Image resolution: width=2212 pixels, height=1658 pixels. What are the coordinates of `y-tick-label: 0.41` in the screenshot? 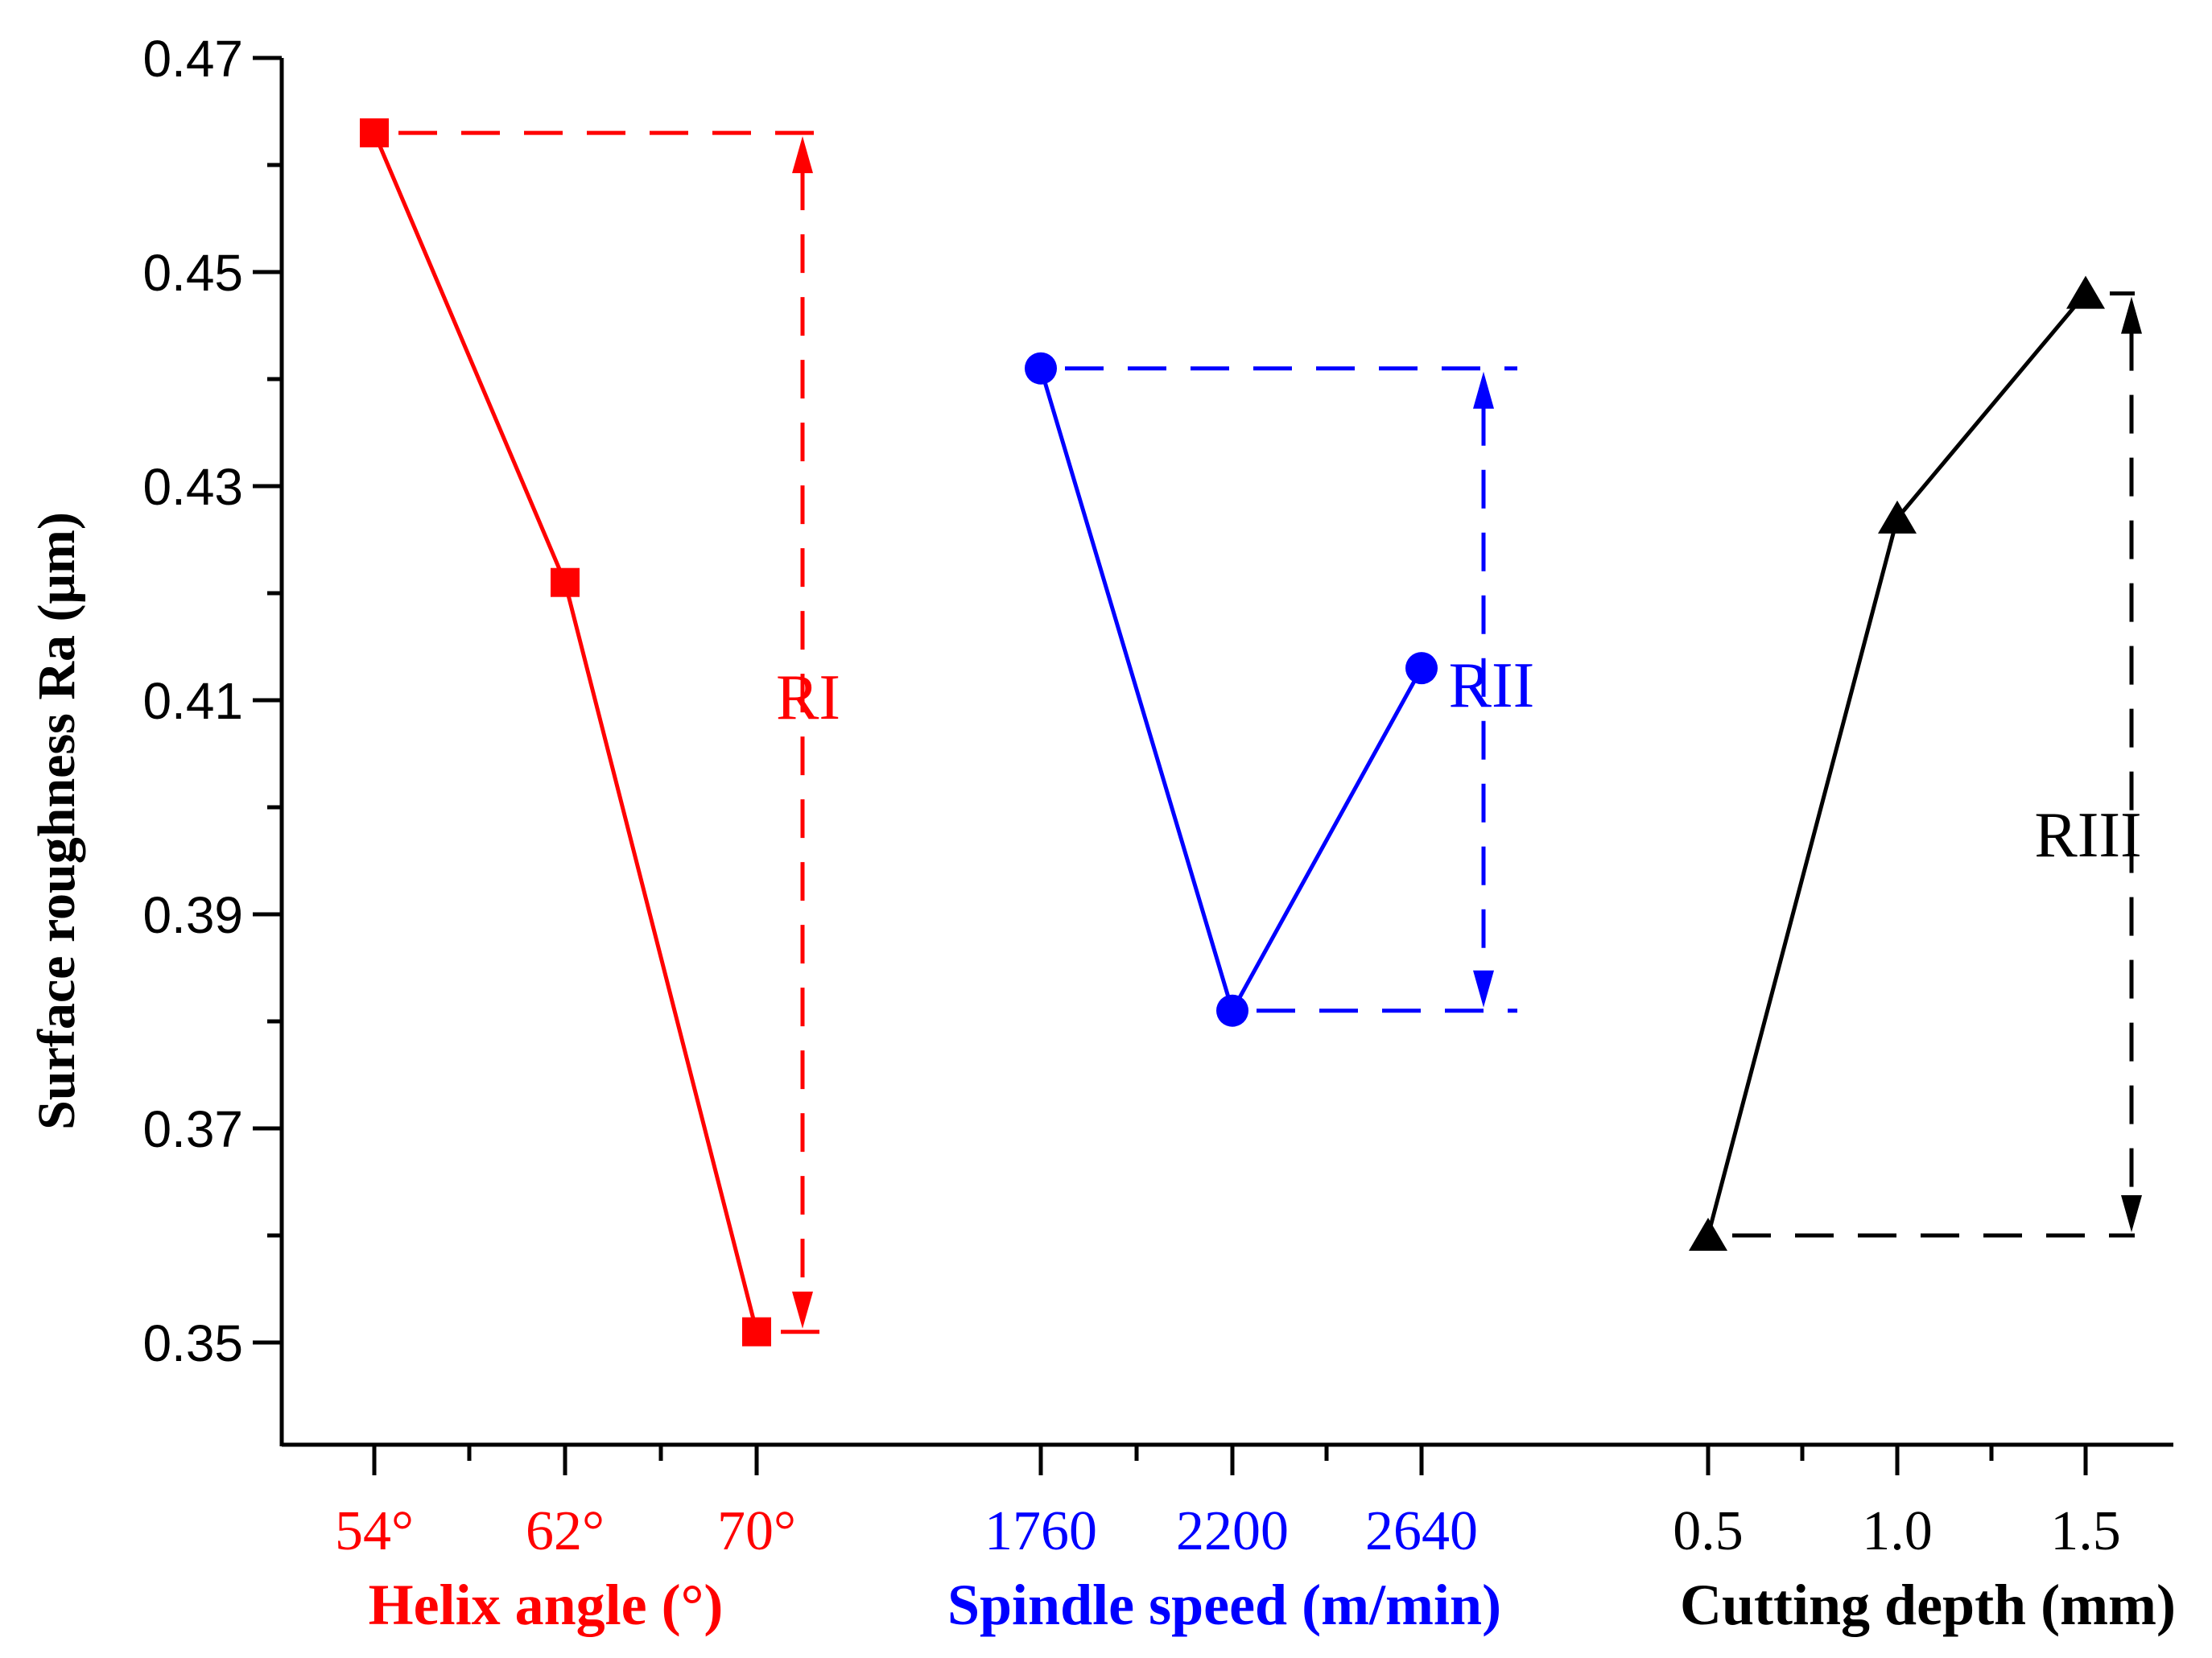 It's located at (192, 701).